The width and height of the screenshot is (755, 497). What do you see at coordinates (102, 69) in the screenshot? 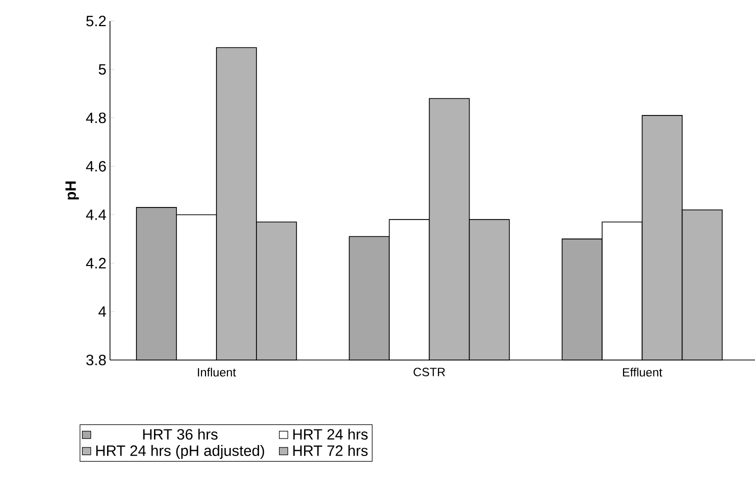
I see `y-tick-label: 5` at bounding box center [102, 69].